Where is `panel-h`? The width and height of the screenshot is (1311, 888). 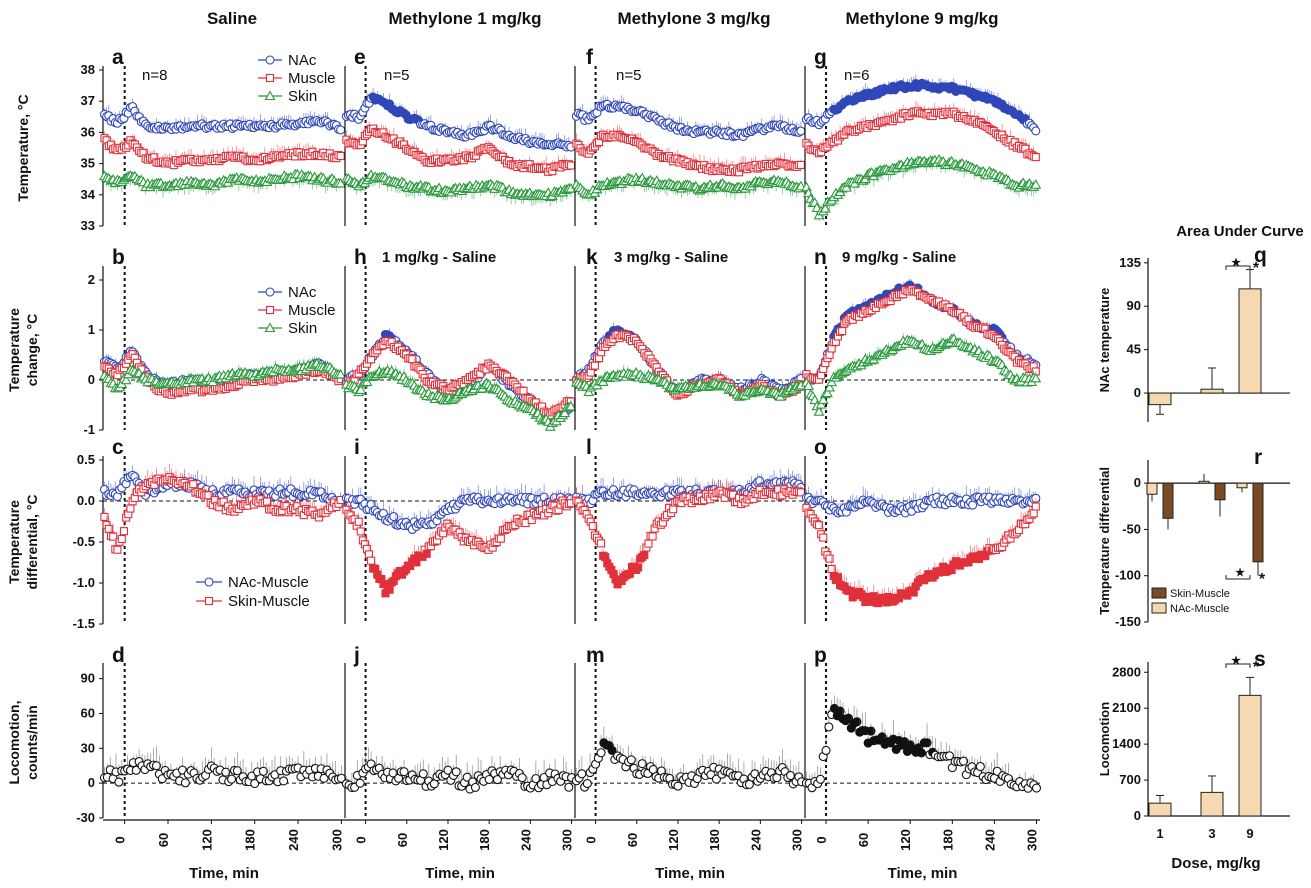
panel-h is located at coordinates (458, 348).